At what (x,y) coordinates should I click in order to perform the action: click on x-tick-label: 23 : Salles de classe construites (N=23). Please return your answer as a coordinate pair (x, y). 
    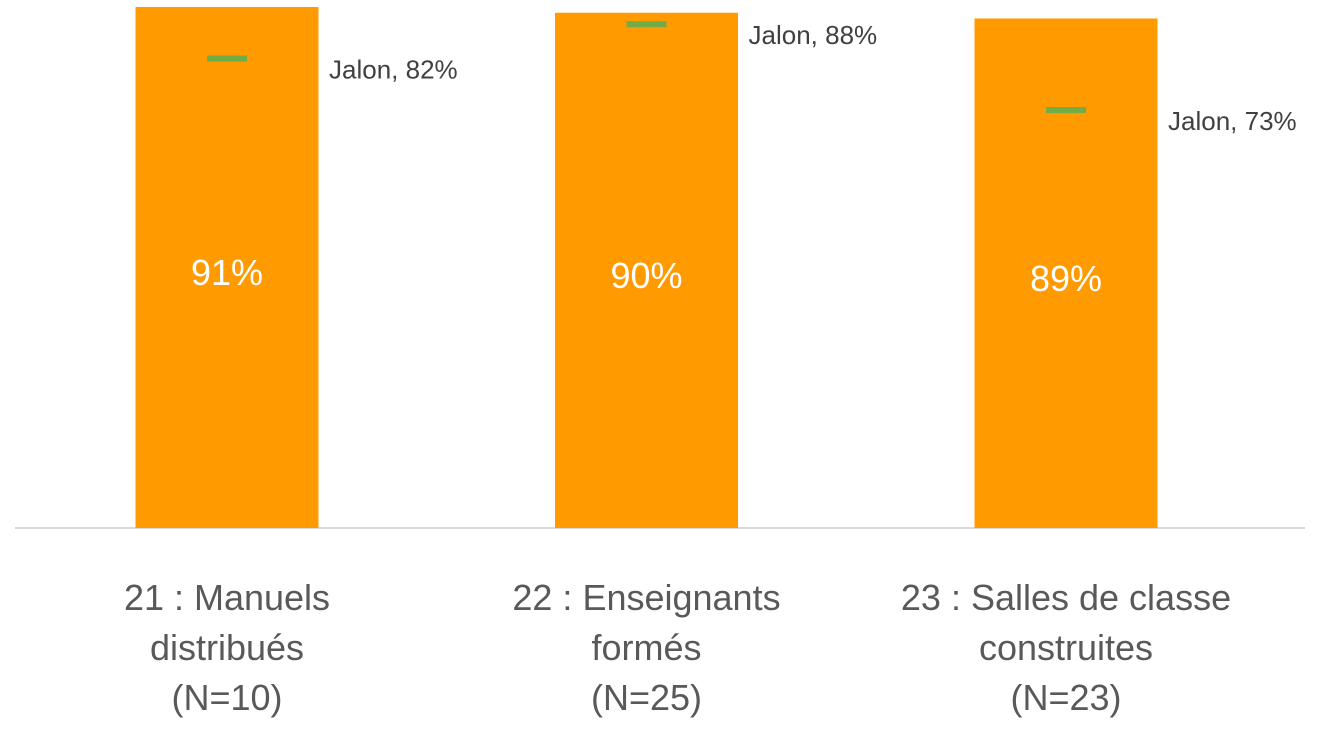
    Looking at the image, I should click on (1066, 647).